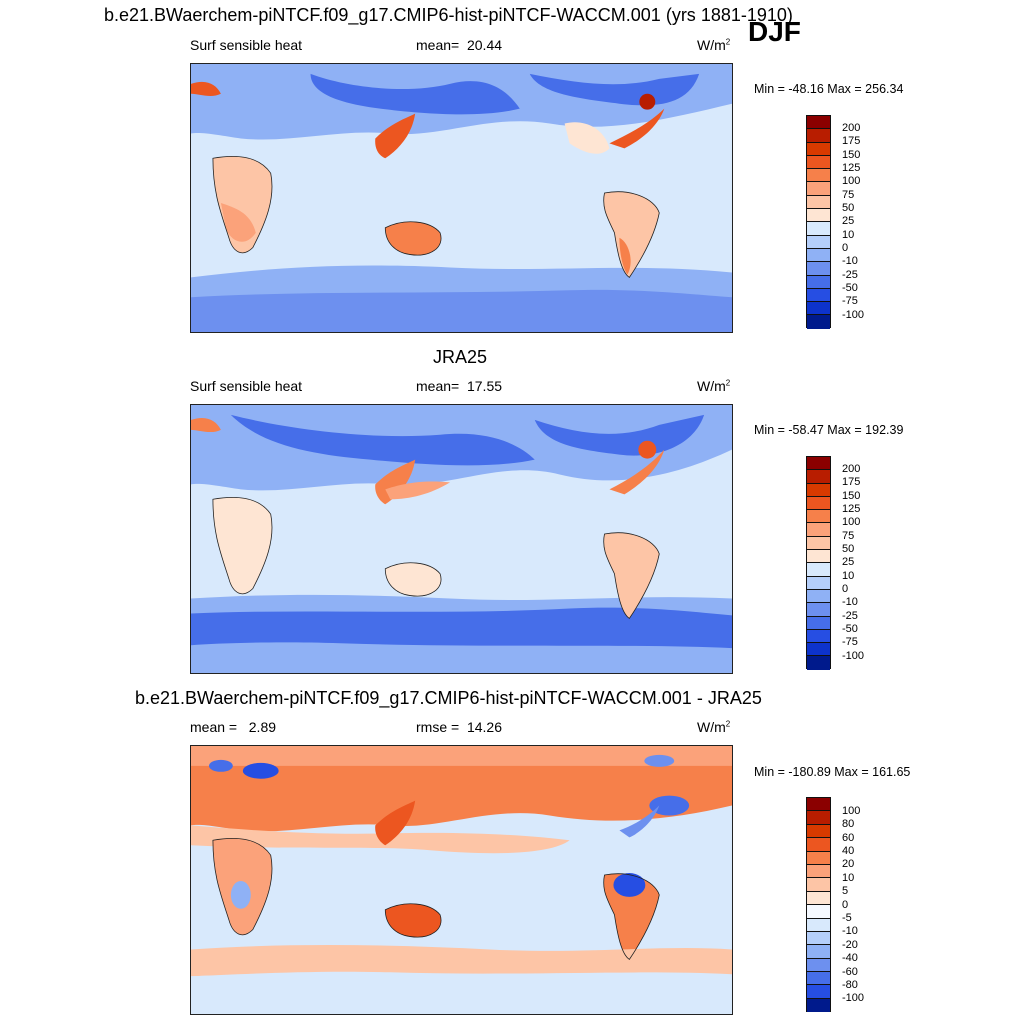 The image size is (1024, 1024). I want to click on panel3-cbar-label: -20, so click(850, 945).